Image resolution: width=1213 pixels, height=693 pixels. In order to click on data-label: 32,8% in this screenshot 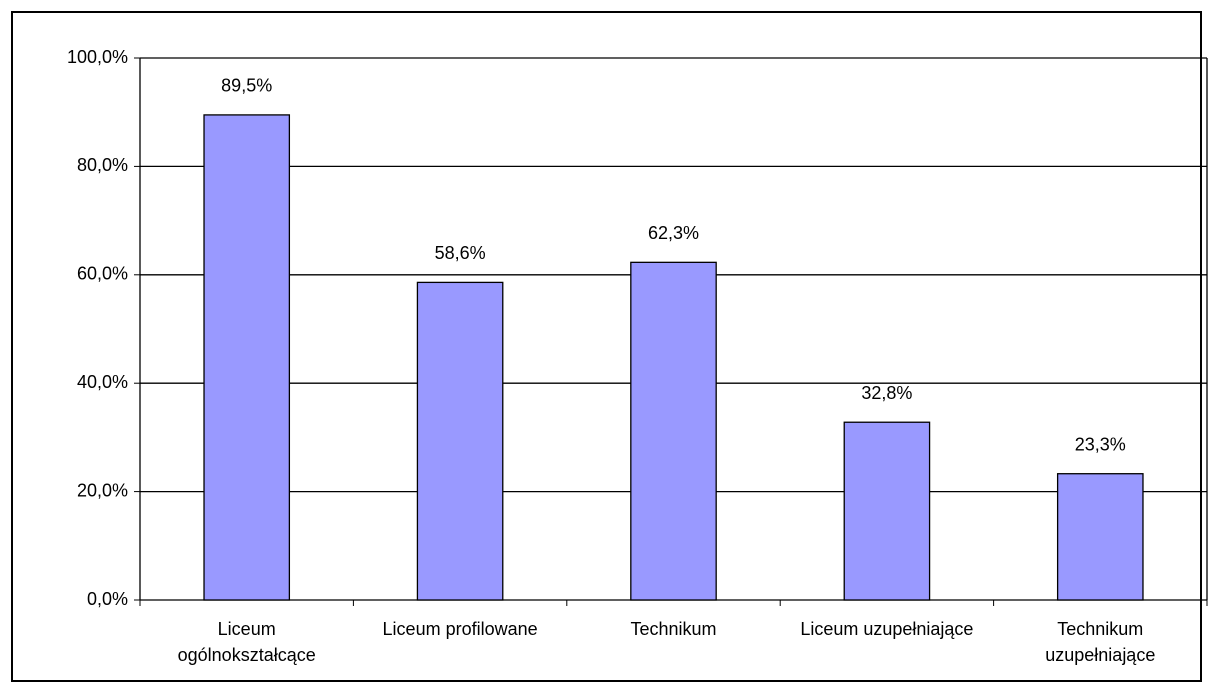, I will do `click(886, 393)`.